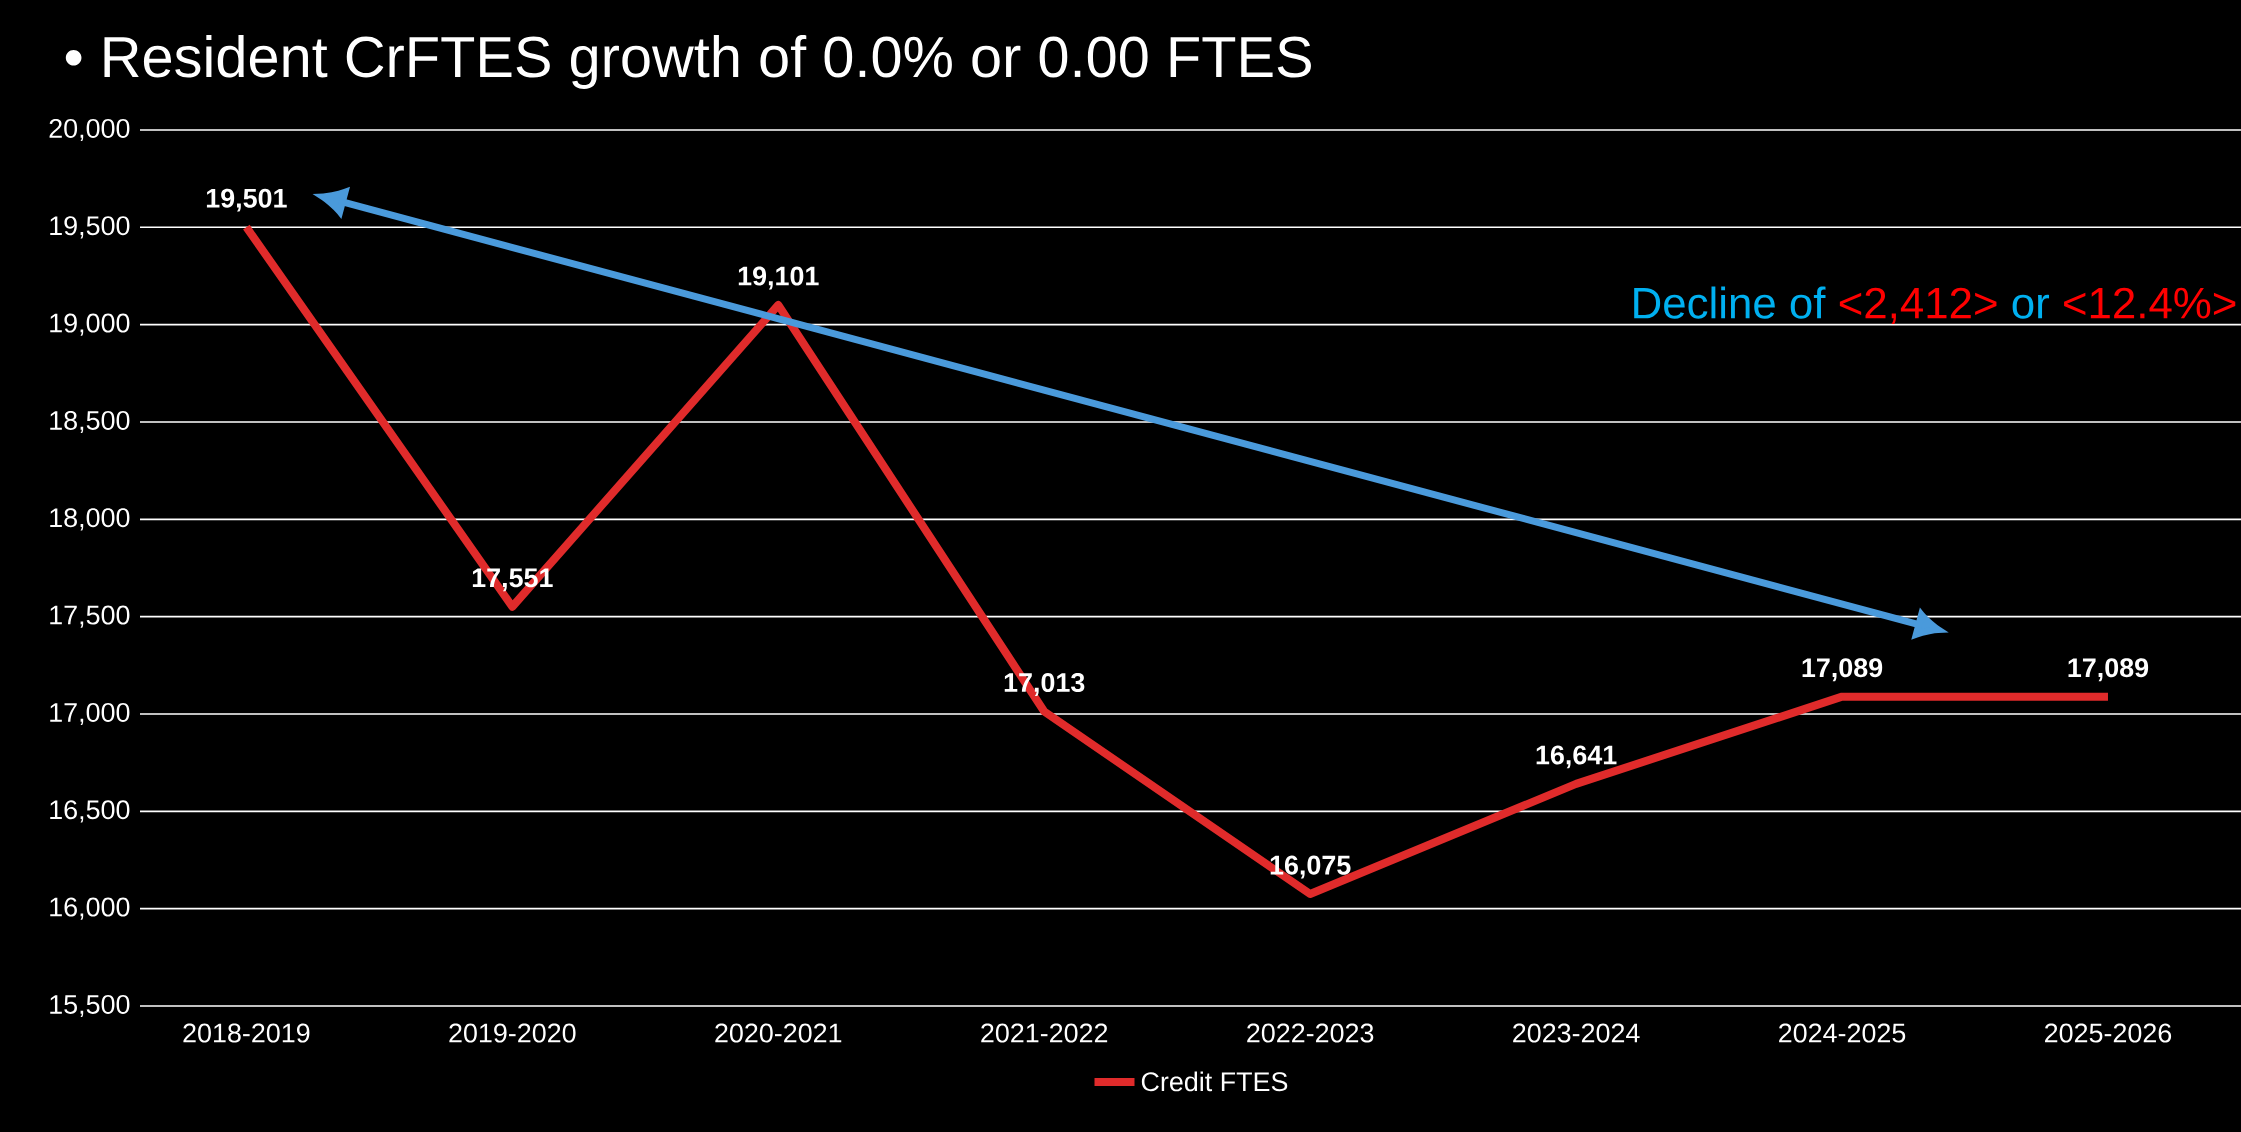  I want to click on chart-title: • Resident CrFTES growth of 0.0% or 0.00 FTES, so click(688, 62).